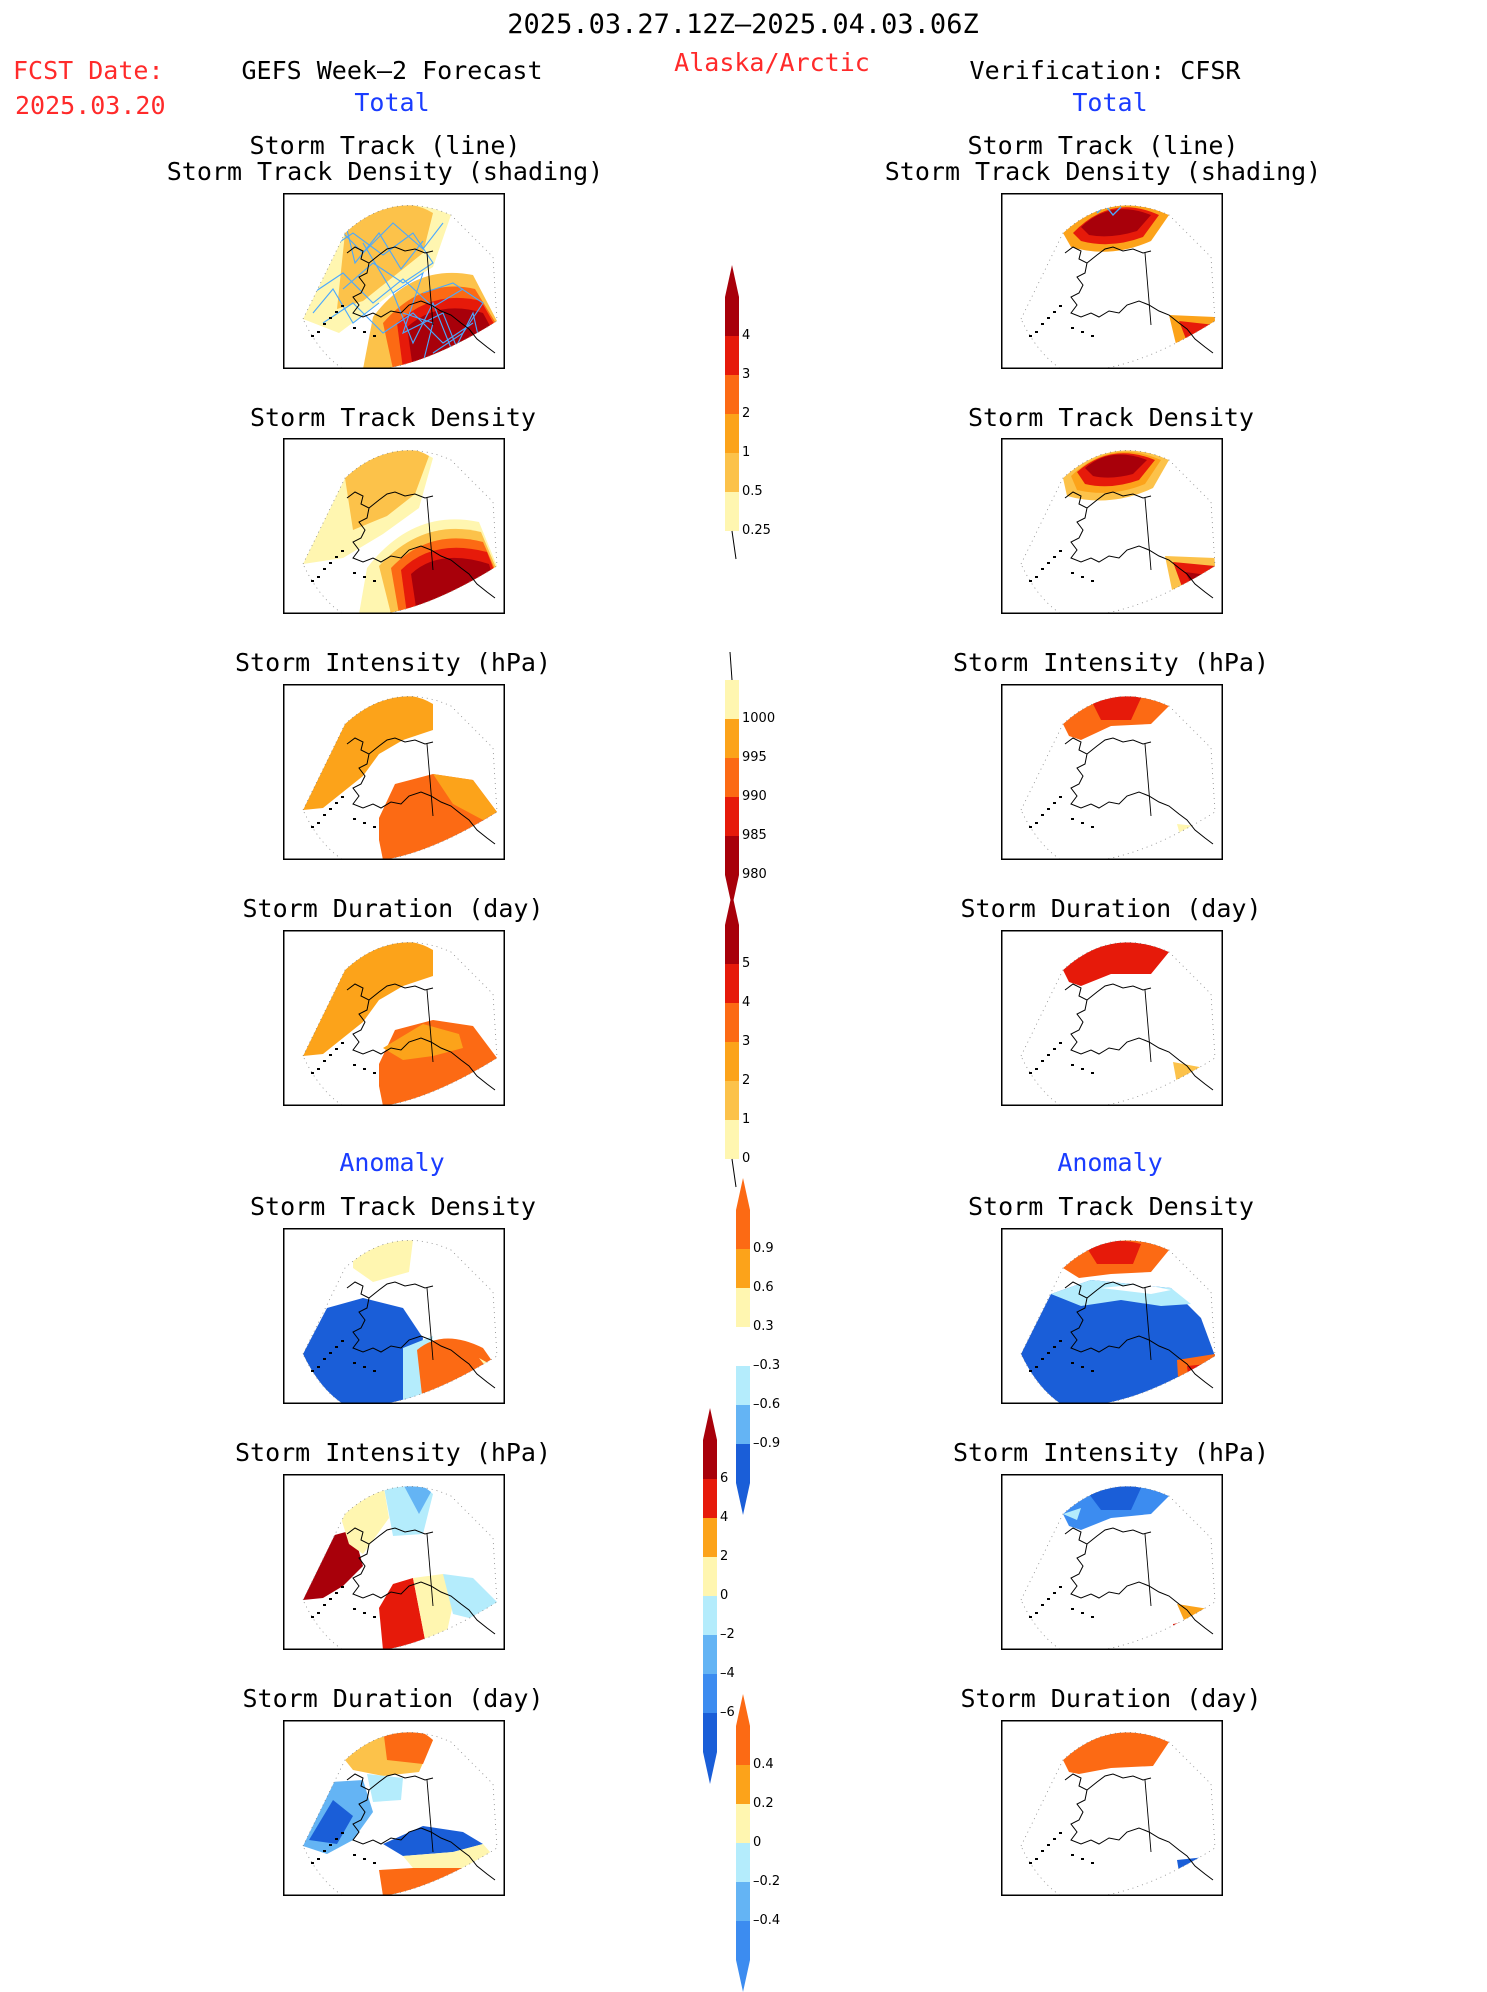  I want to click on fcst-duration-anom-map-canvas, so click(394, 1808).